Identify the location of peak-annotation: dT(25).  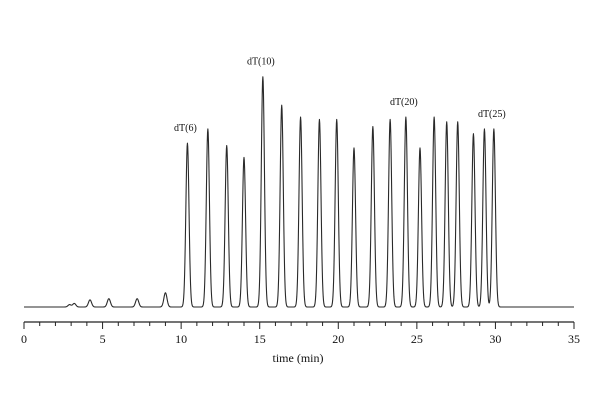
(492, 114).